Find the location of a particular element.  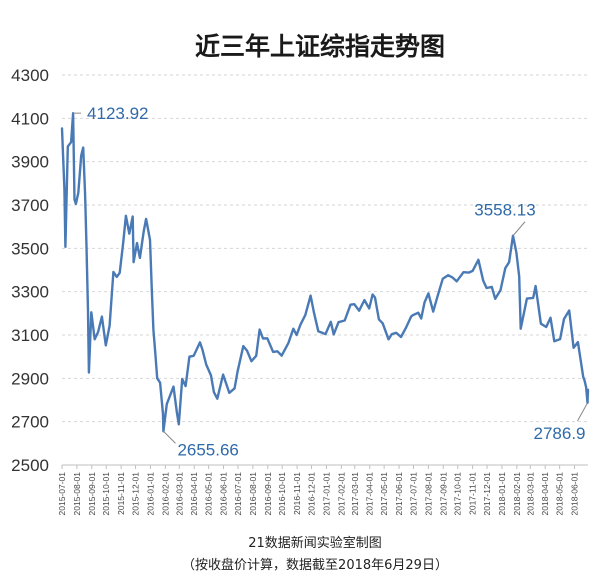

x-tick-label: 2016-12-01 is located at coordinates (312, 494).